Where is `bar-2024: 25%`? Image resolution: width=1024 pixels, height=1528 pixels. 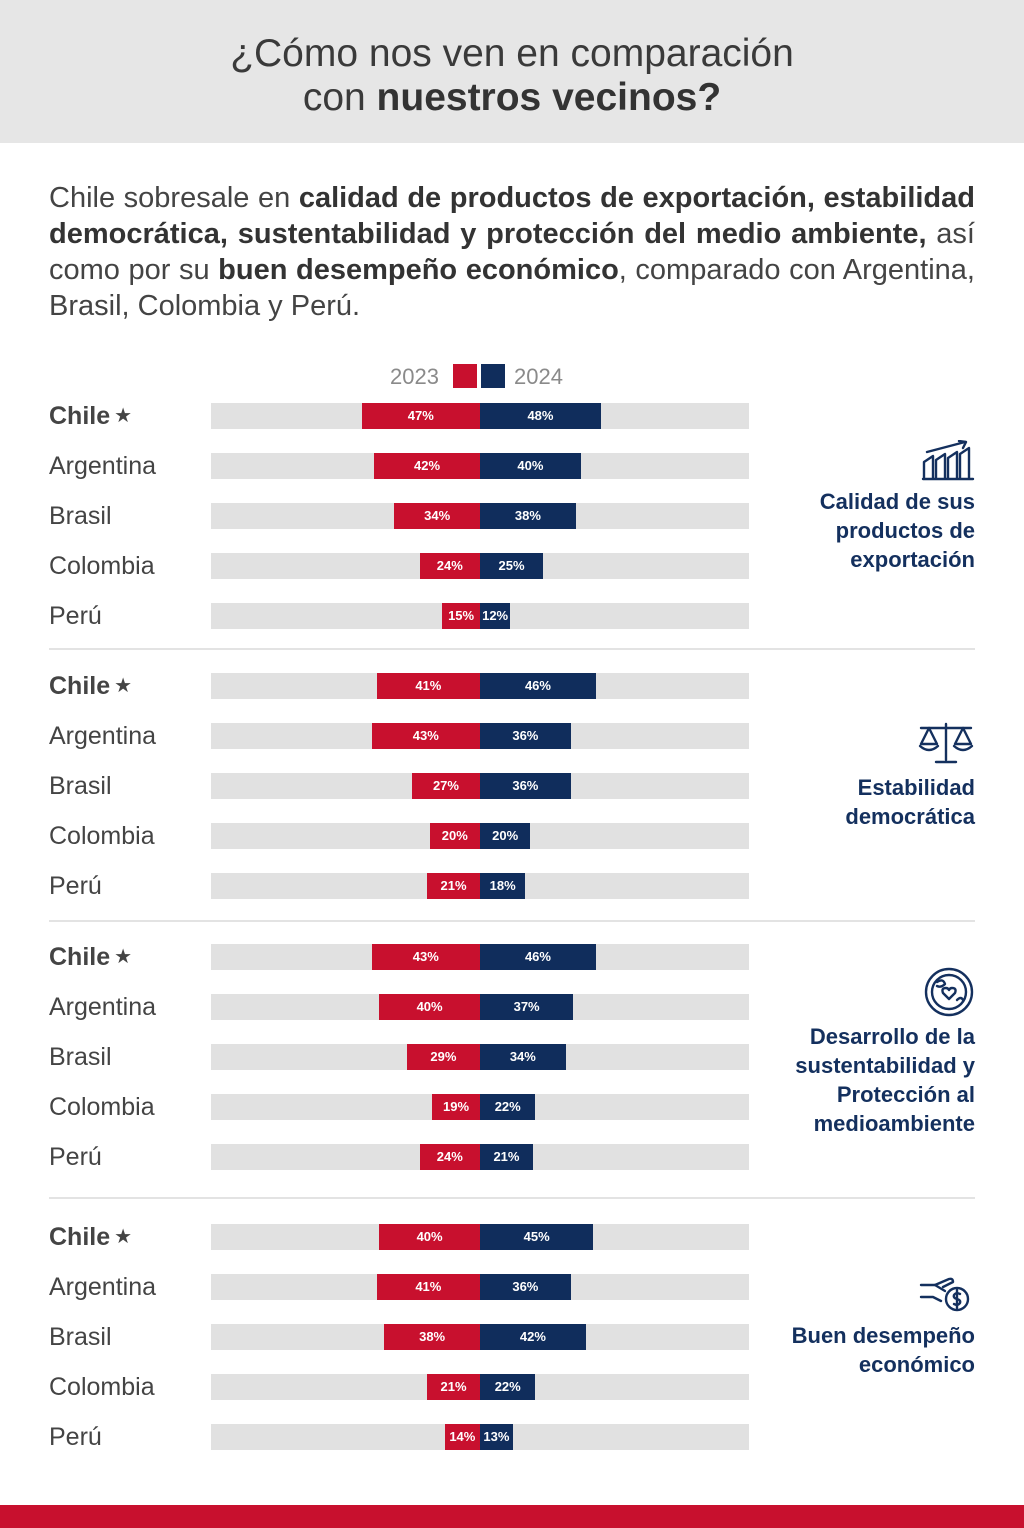
bar-2024: 25% is located at coordinates (511, 566).